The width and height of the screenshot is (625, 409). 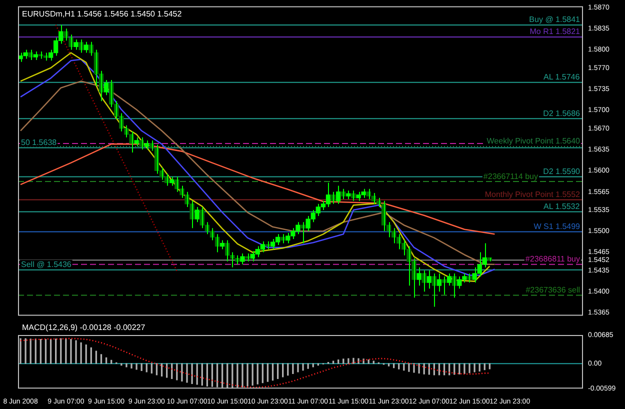 What do you see at coordinates (555, 19) in the screenshot?
I see `ref-line-label: Buy @ 1.5841` at bounding box center [555, 19].